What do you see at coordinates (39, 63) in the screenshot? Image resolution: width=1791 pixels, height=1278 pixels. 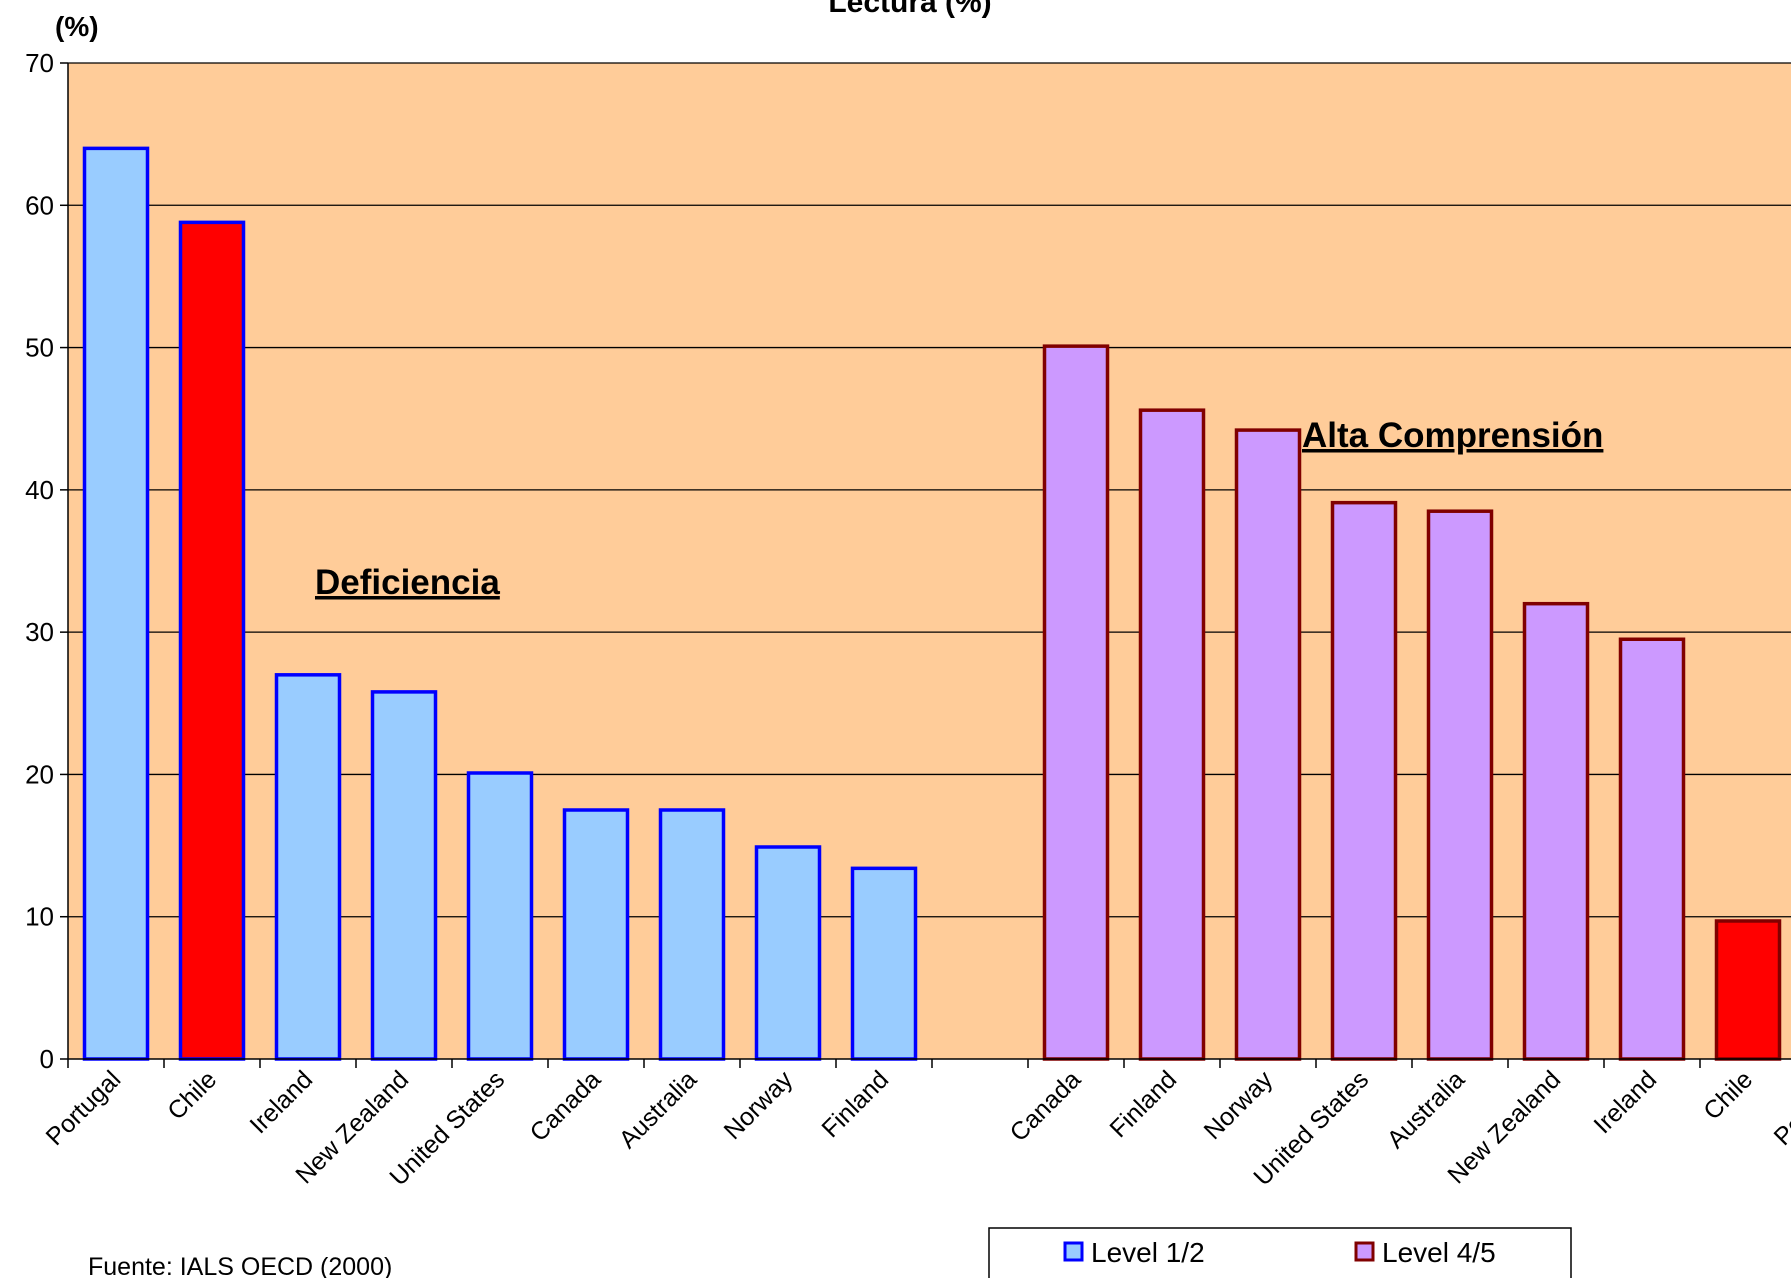 I see `y-tick-label: 70` at bounding box center [39, 63].